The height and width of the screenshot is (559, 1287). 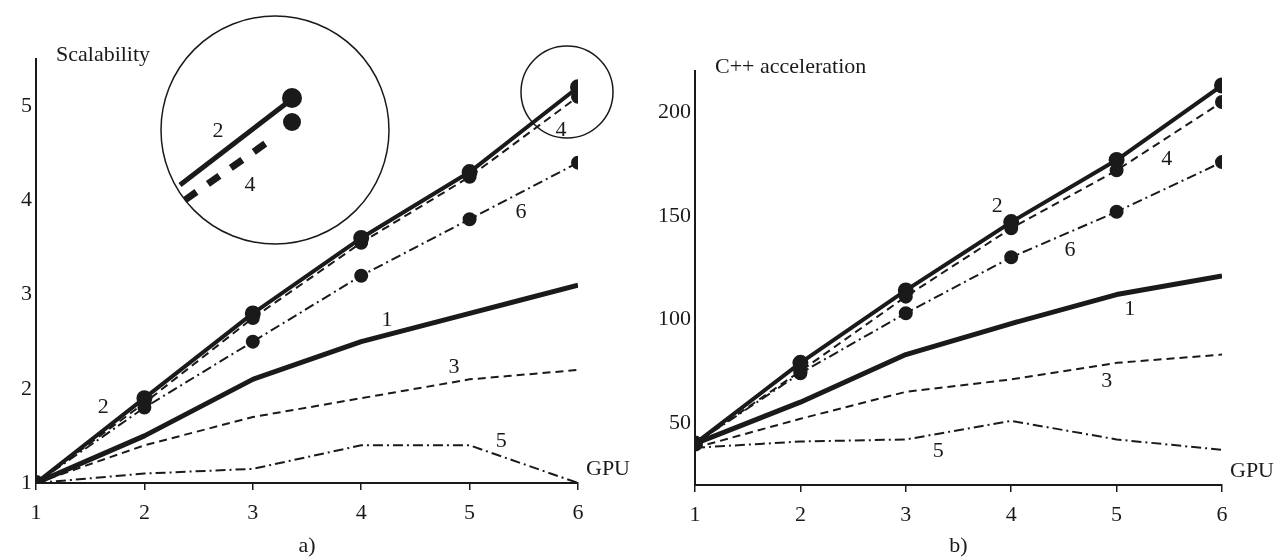 What do you see at coordinates (218, 130) in the screenshot?
I see `text: 2` at bounding box center [218, 130].